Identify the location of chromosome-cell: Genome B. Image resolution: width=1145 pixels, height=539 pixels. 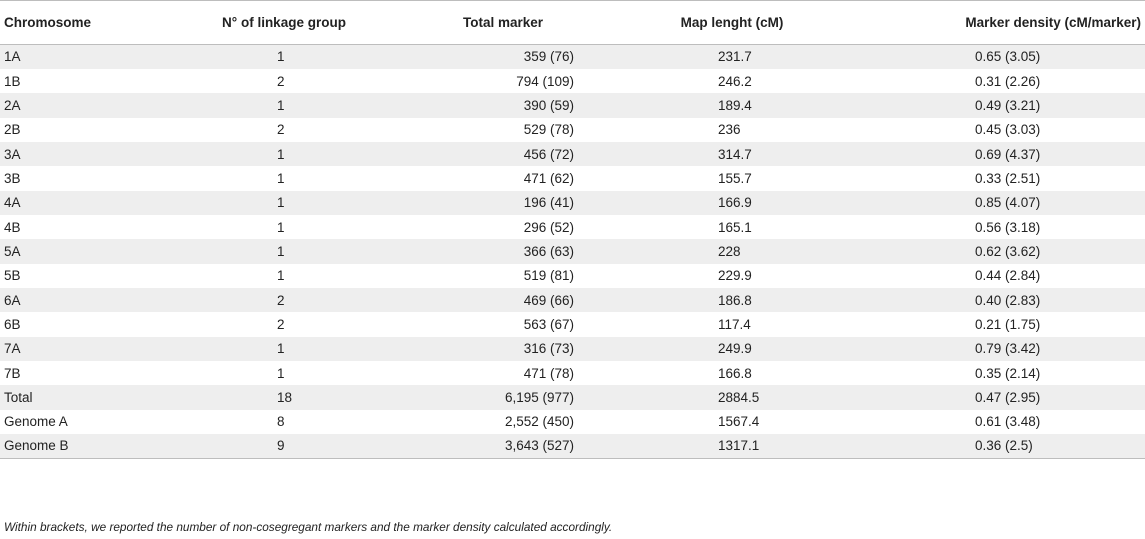
(105, 446).